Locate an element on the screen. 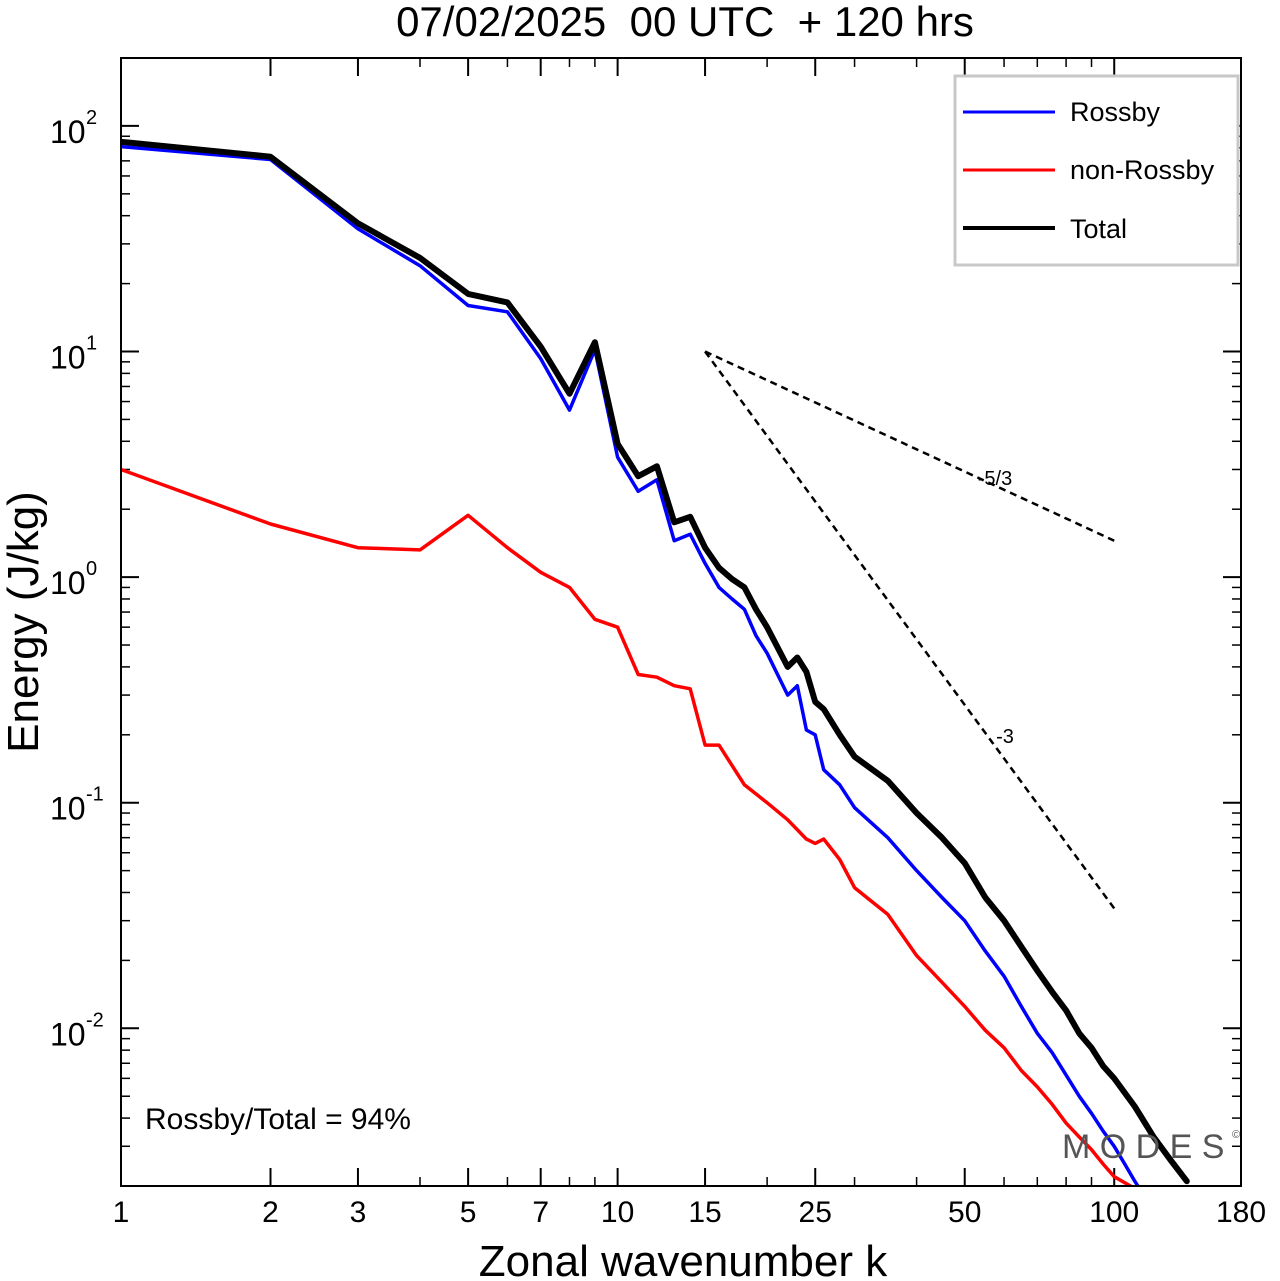 This screenshot has height=1281, width=1280. x-tick-label: 15 is located at coordinates (704, 1212).